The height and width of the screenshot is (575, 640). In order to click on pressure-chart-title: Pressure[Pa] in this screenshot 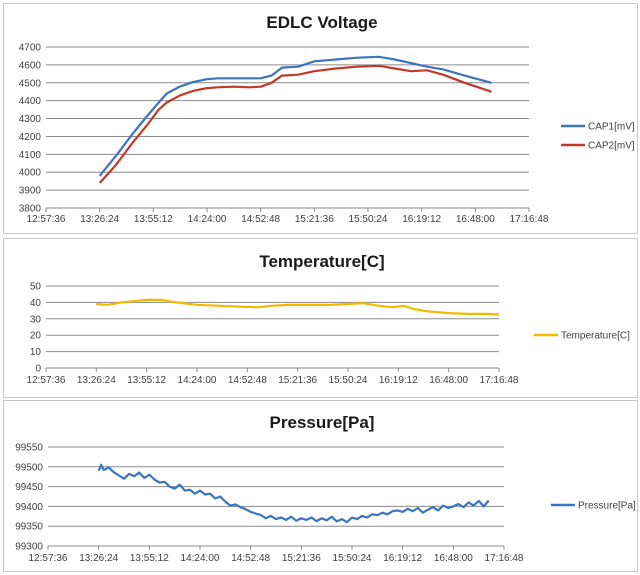, I will do `click(322, 422)`.